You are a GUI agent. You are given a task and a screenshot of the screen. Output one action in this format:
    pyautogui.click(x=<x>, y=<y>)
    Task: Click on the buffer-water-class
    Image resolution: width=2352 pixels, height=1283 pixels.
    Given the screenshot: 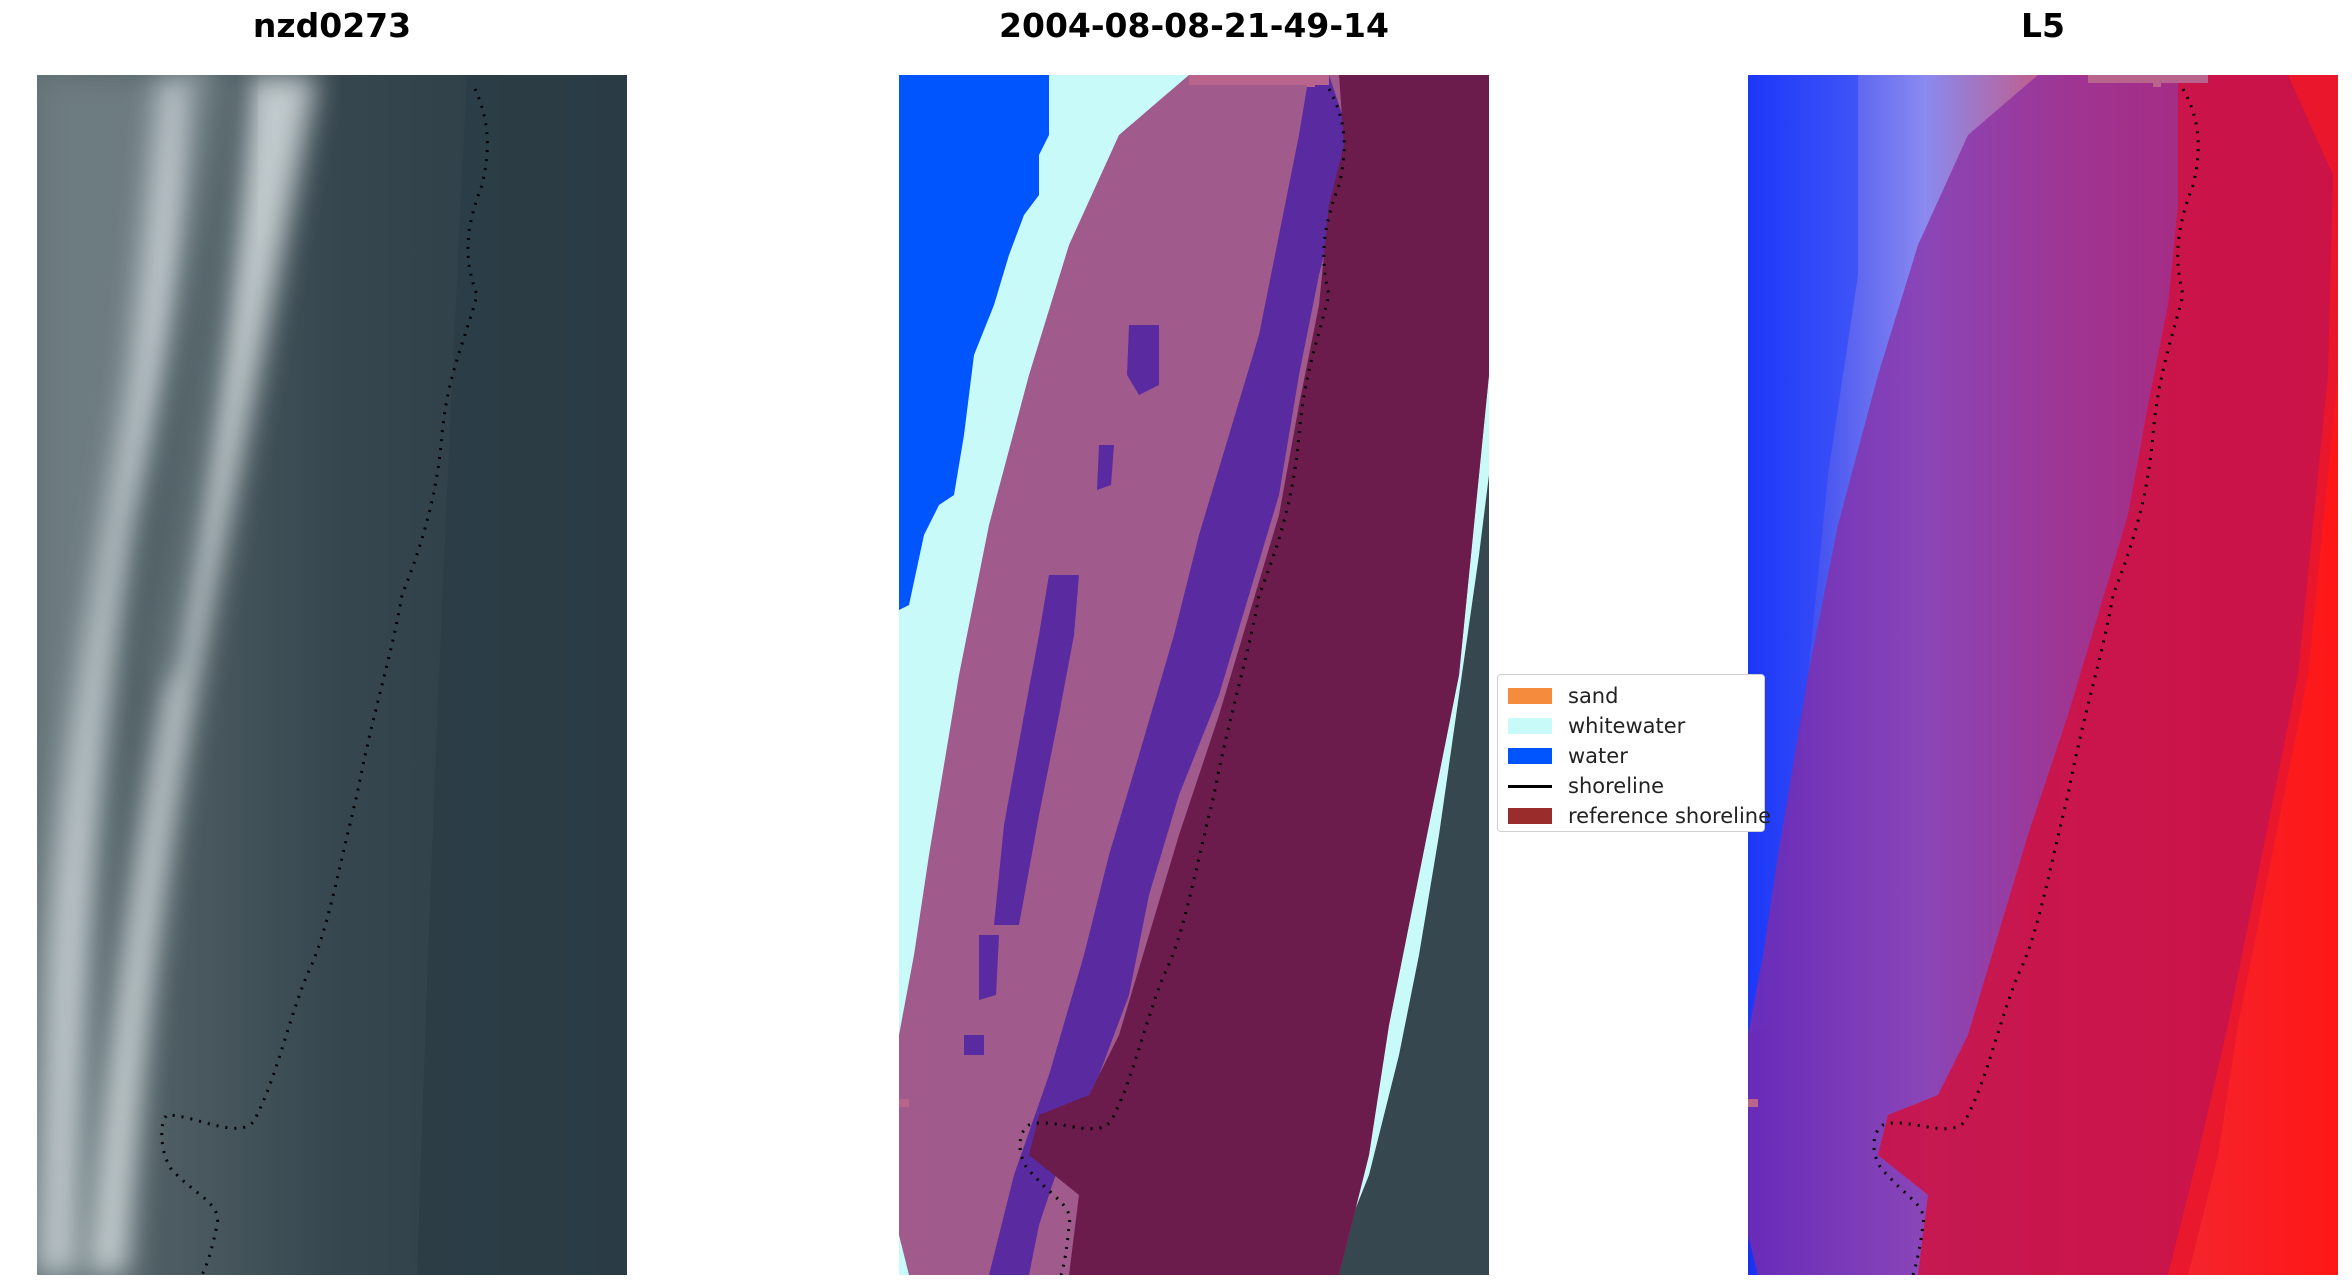 What is the action you would take?
    pyautogui.click(x=1169, y=675)
    